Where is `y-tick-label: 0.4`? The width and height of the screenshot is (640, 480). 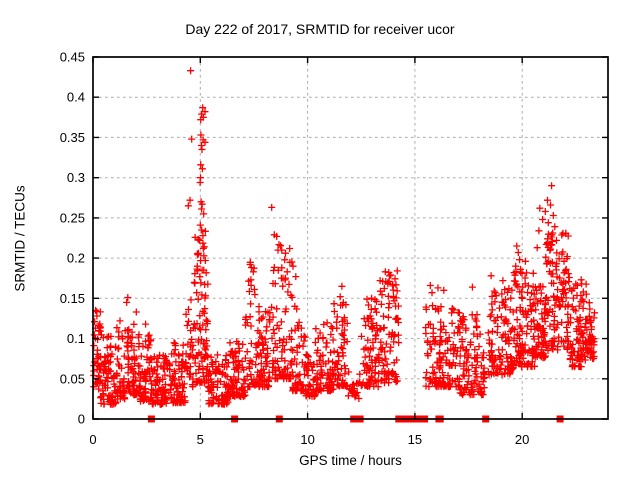
y-tick-label: 0.4 is located at coordinates (76, 97).